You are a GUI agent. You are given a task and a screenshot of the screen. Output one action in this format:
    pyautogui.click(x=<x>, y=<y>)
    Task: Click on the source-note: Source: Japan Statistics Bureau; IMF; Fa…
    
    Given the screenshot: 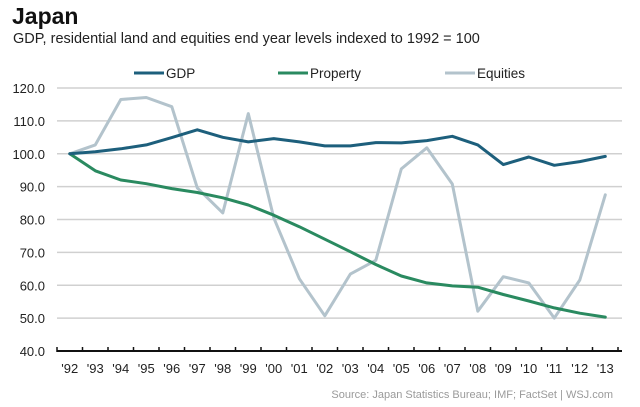 What is the action you would take?
    pyautogui.click(x=472, y=395)
    